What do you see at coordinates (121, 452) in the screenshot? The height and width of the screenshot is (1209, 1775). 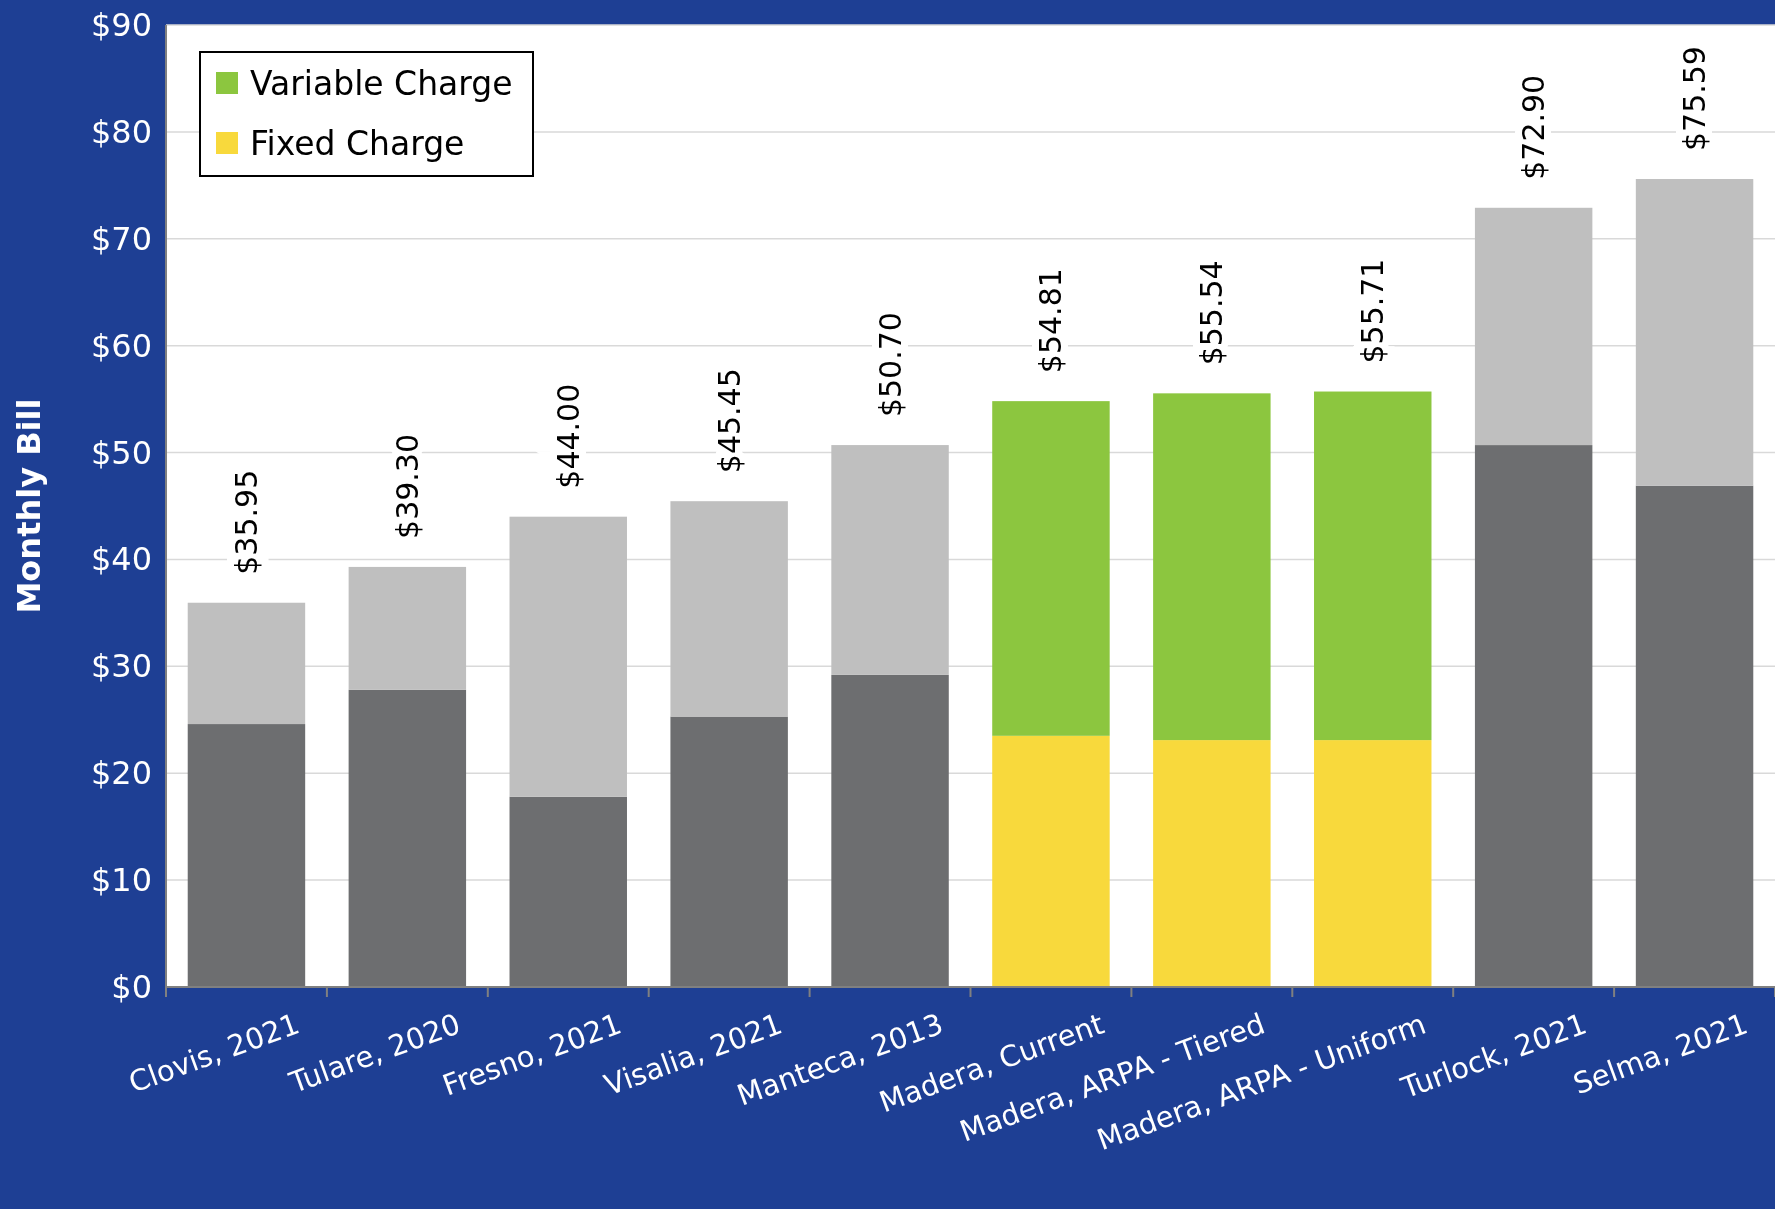 I see `y-tick-label: $50` at bounding box center [121, 452].